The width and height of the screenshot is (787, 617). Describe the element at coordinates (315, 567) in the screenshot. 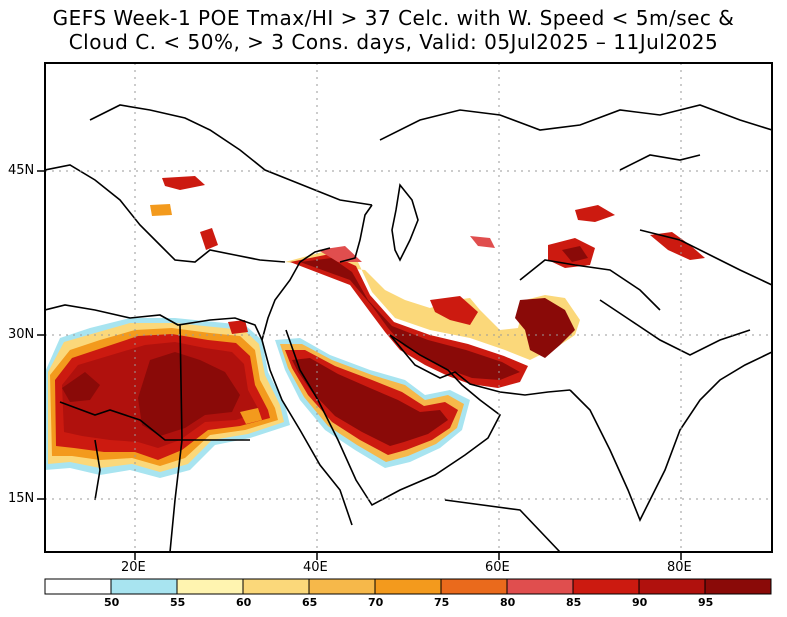

I see `x-tick-label-40e: 40E` at that location.